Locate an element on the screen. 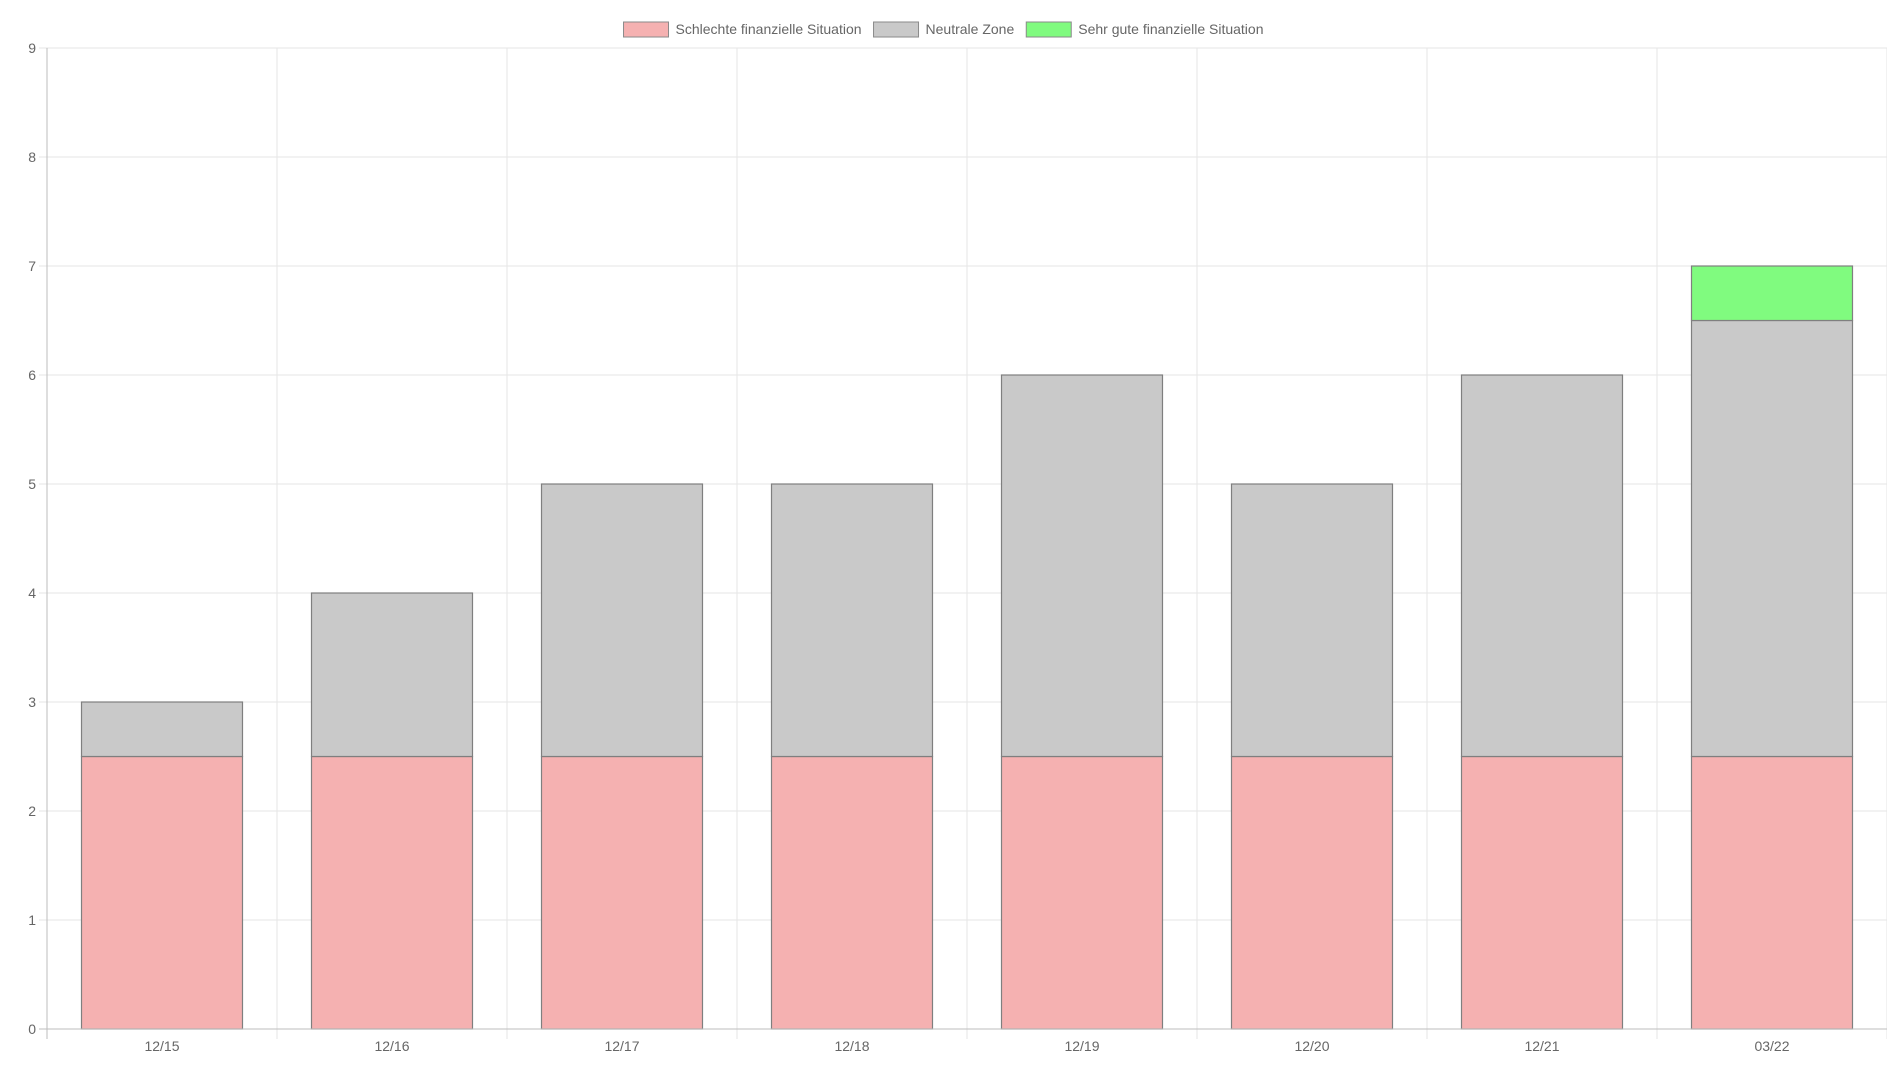  x-tick-label: 12/18 is located at coordinates (851, 1046).